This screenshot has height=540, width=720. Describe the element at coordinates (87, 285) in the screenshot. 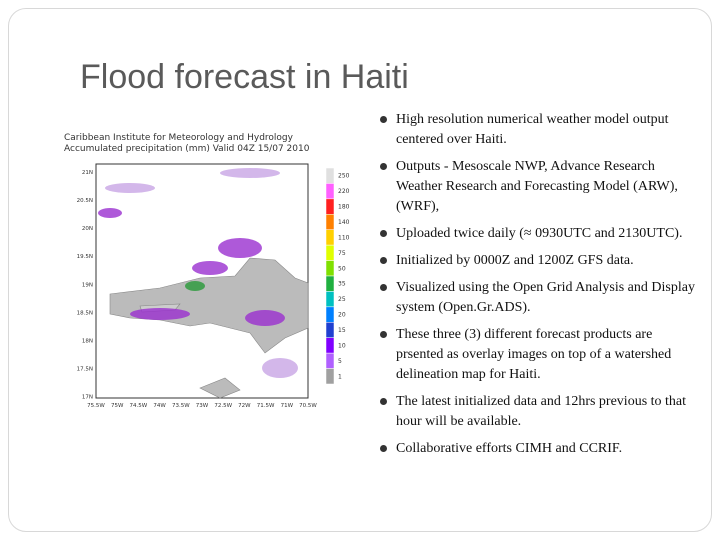

I see `lat-label: 19N` at that location.